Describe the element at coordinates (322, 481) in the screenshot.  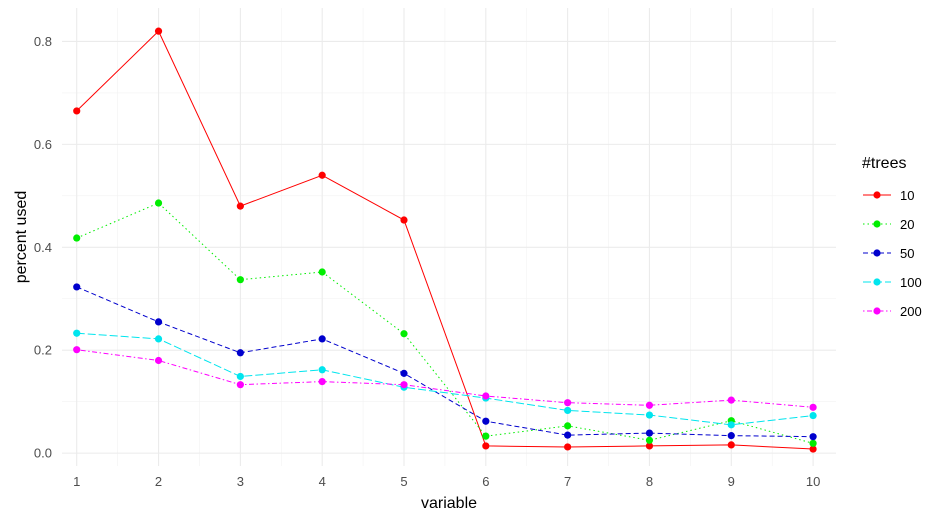
I see `x-tick-label: 4` at that location.